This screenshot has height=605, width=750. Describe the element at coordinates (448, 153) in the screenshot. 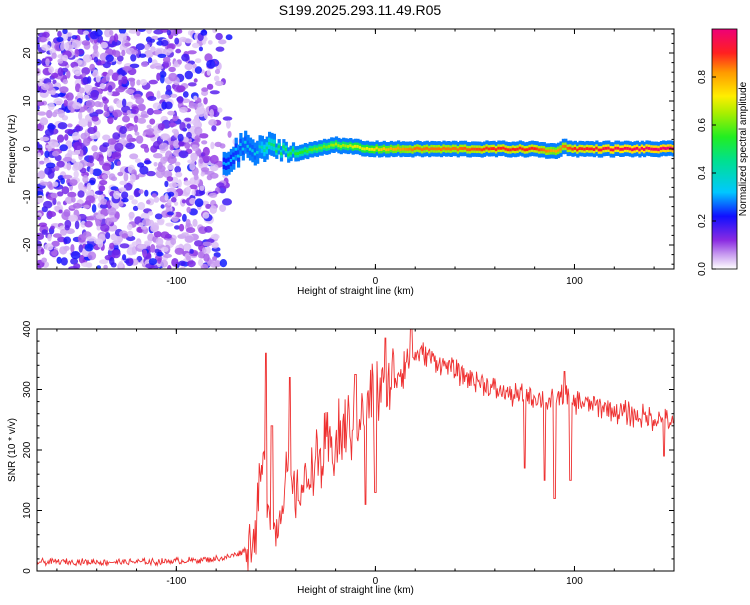

I see `frequency-trace` at that location.